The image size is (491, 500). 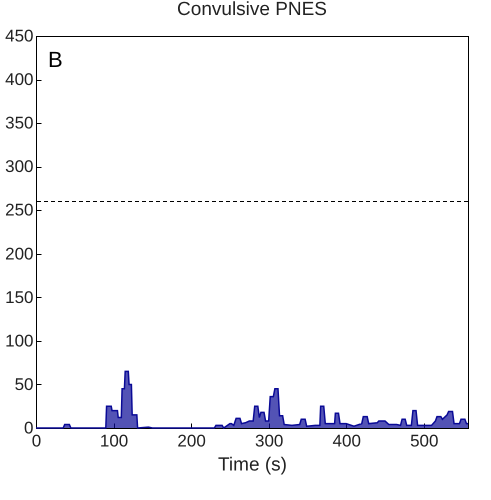 I want to click on x-tick-label: 500, so click(x=424, y=441).